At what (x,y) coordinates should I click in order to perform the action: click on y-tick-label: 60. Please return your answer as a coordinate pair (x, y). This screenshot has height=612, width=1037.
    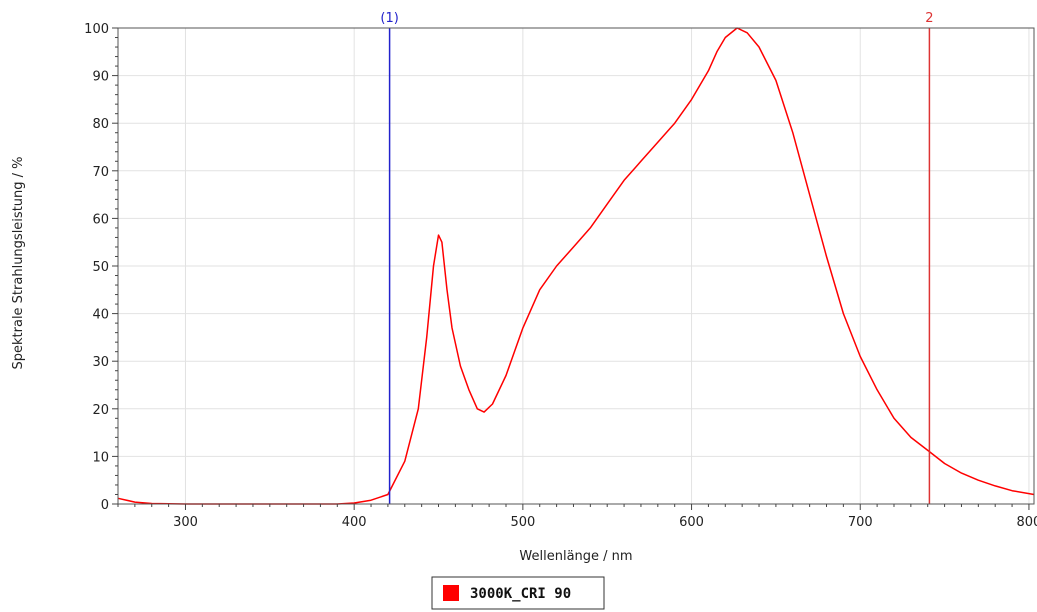
    Looking at the image, I should click on (100, 219).